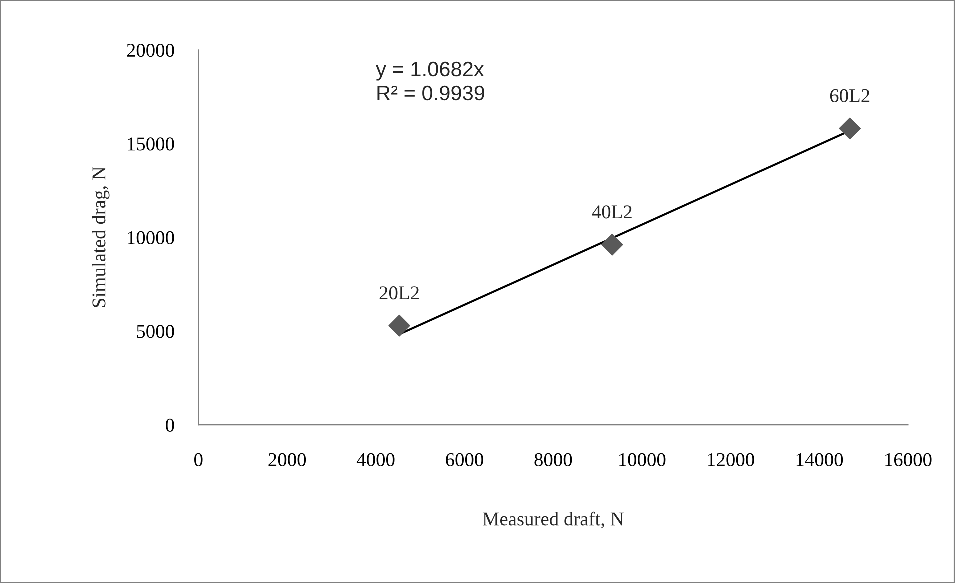  I want to click on y-tick-label: 20000, so click(150, 51).